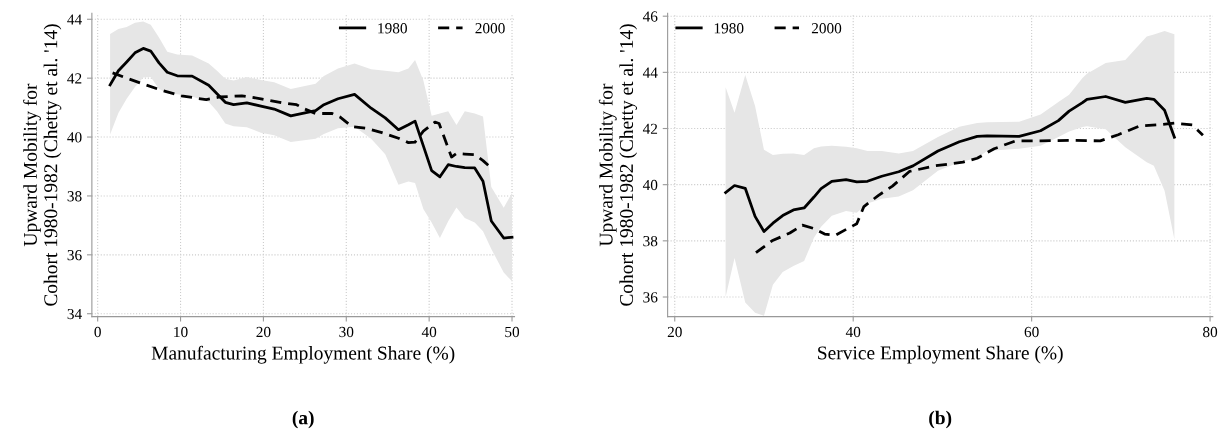 This screenshot has width=1225, height=446. Describe the element at coordinates (1031, 332) in the screenshot. I see `x-tick-label: 60` at that location.